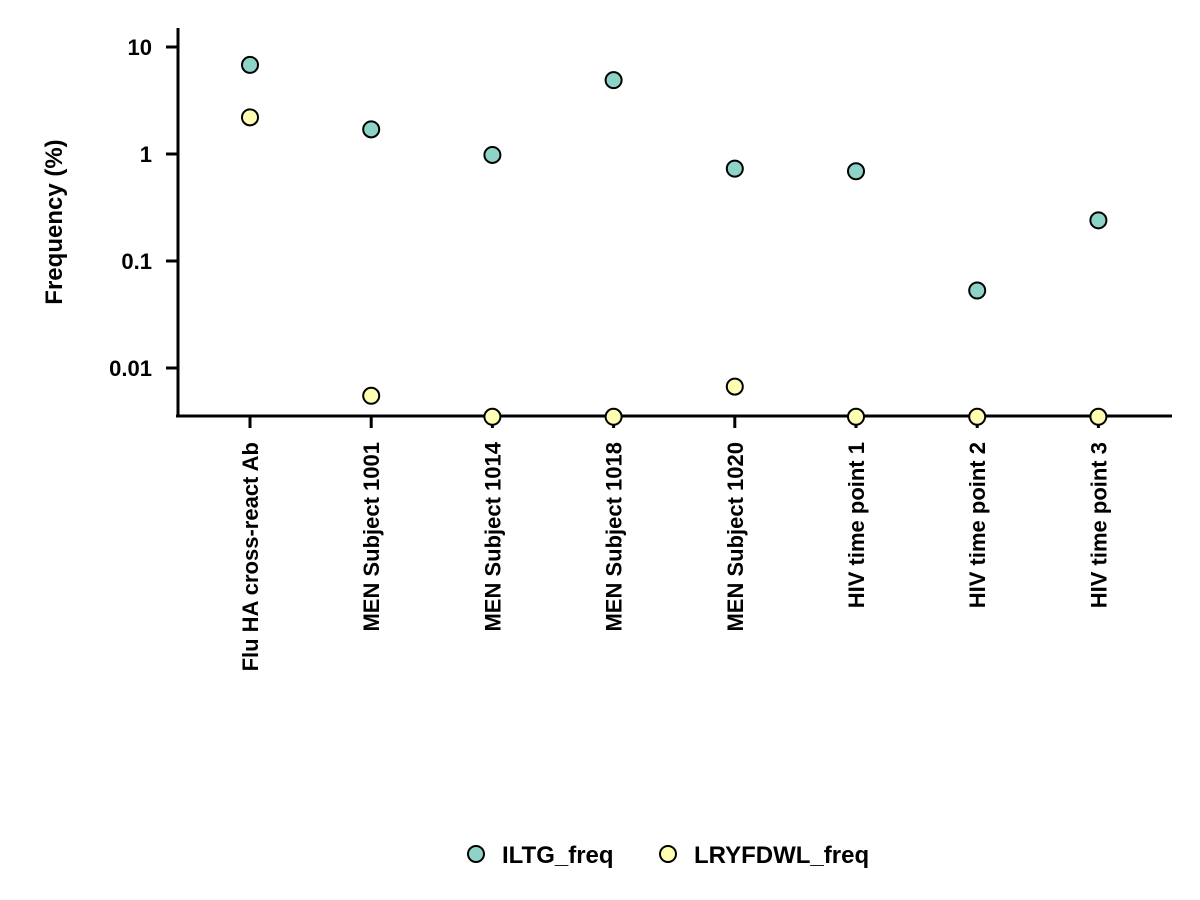 This screenshot has width=1200, height=900. What do you see at coordinates (492, 536) in the screenshot?
I see `x-tick-label: MEN Subject 1014` at bounding box center [492, 536].